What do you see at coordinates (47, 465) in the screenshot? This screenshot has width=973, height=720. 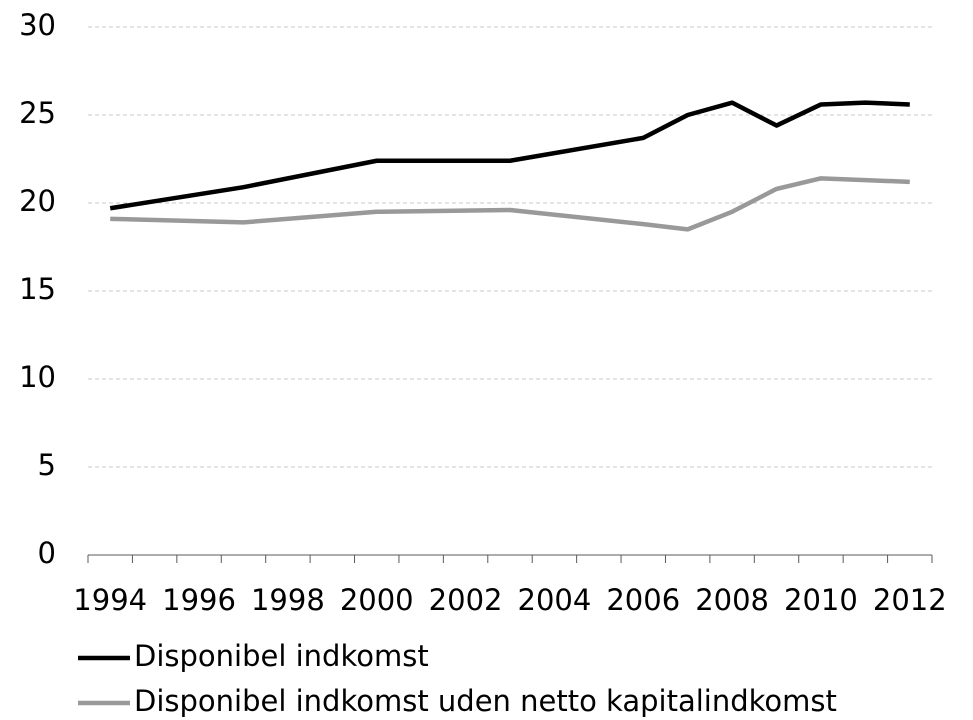 I see `y-tick-label: 5` at bounding box center [47, 465].